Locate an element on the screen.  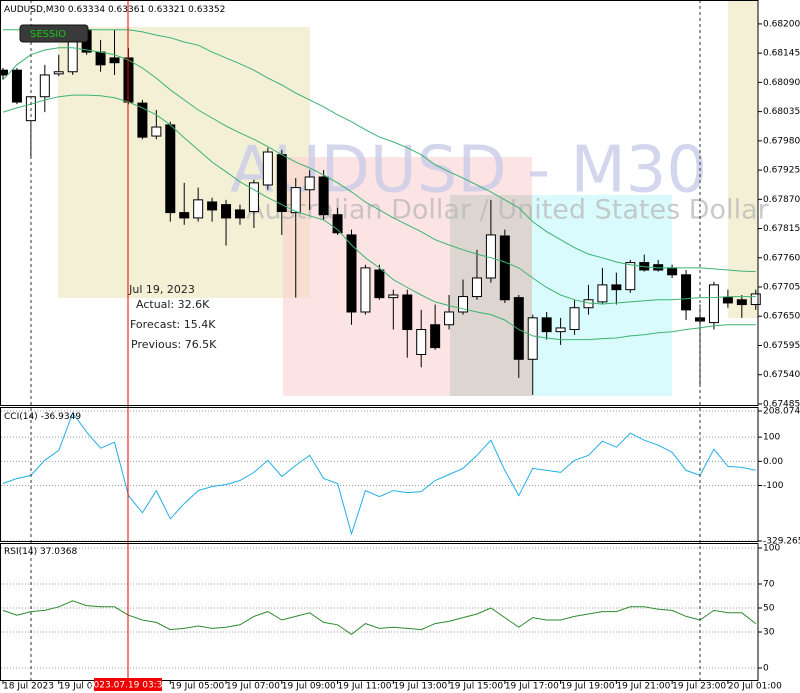
price: 0.63352 is located at coordinates (206, 10).